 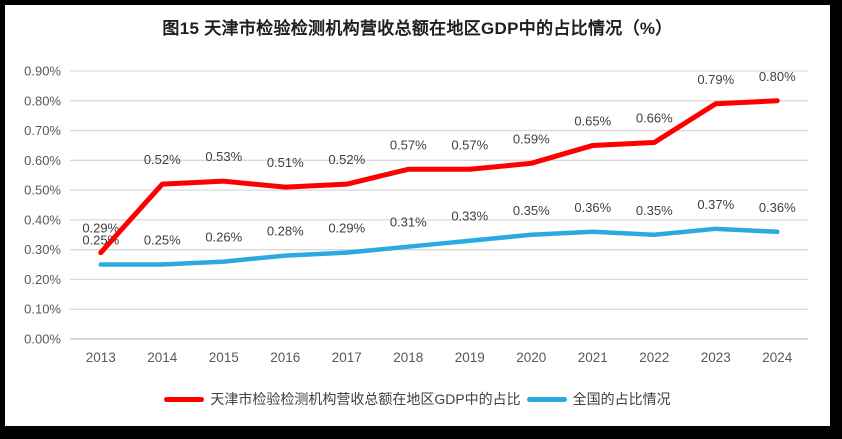 What do you see at coordinates (223, 237) in the screenshot?
I see `data-label-national: 0.26%` at bounding box center [223, 237].